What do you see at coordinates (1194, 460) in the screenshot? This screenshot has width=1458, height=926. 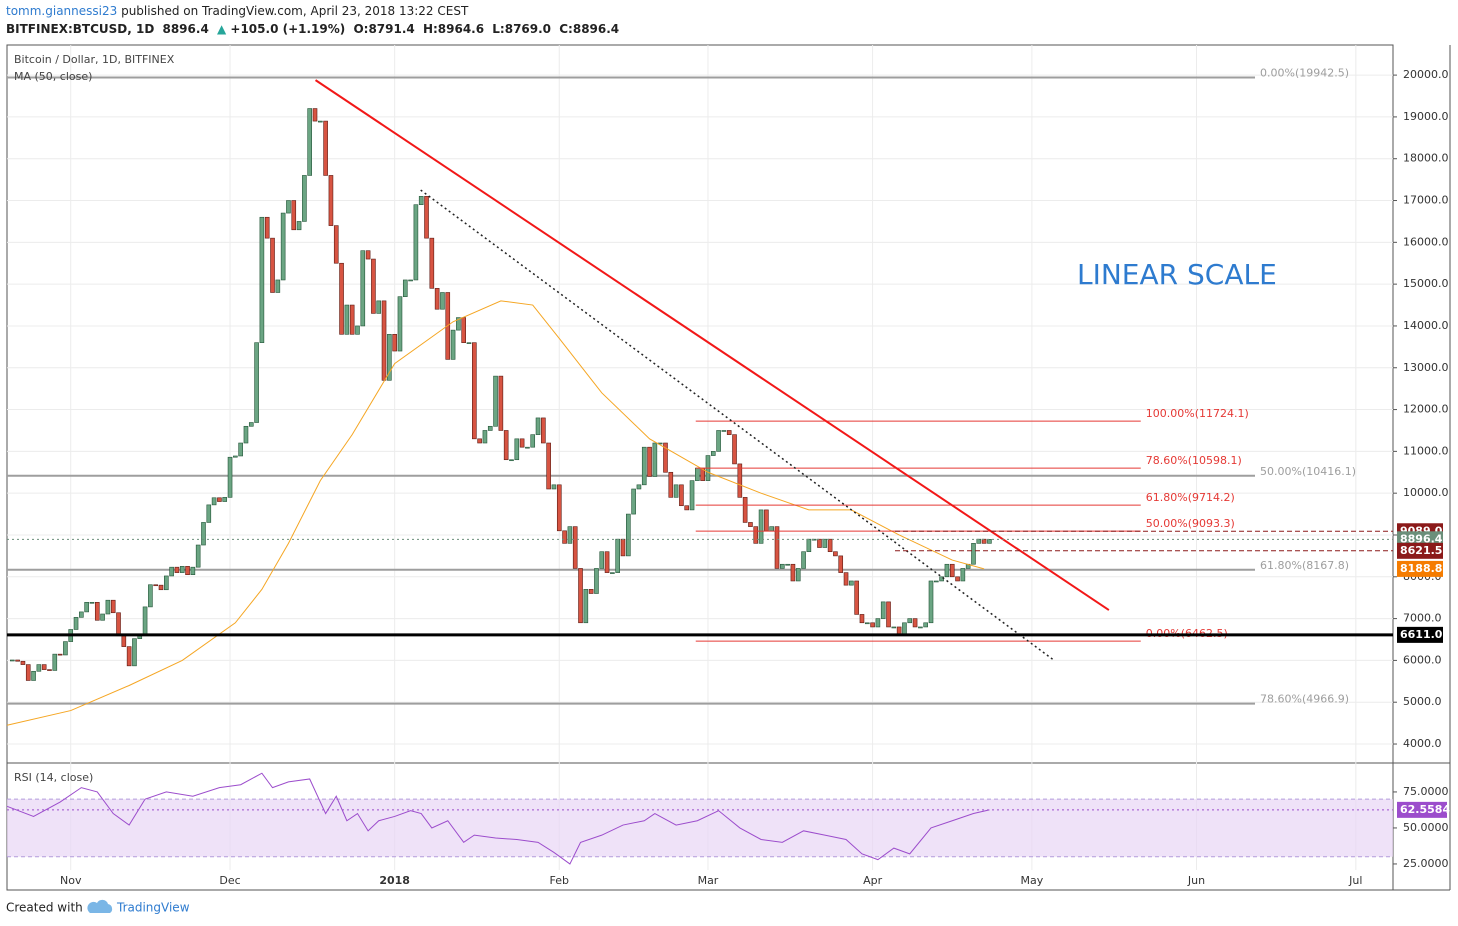 I see `fib-label: 78.60%(10598.1)` at bounding box center [1194, 460].